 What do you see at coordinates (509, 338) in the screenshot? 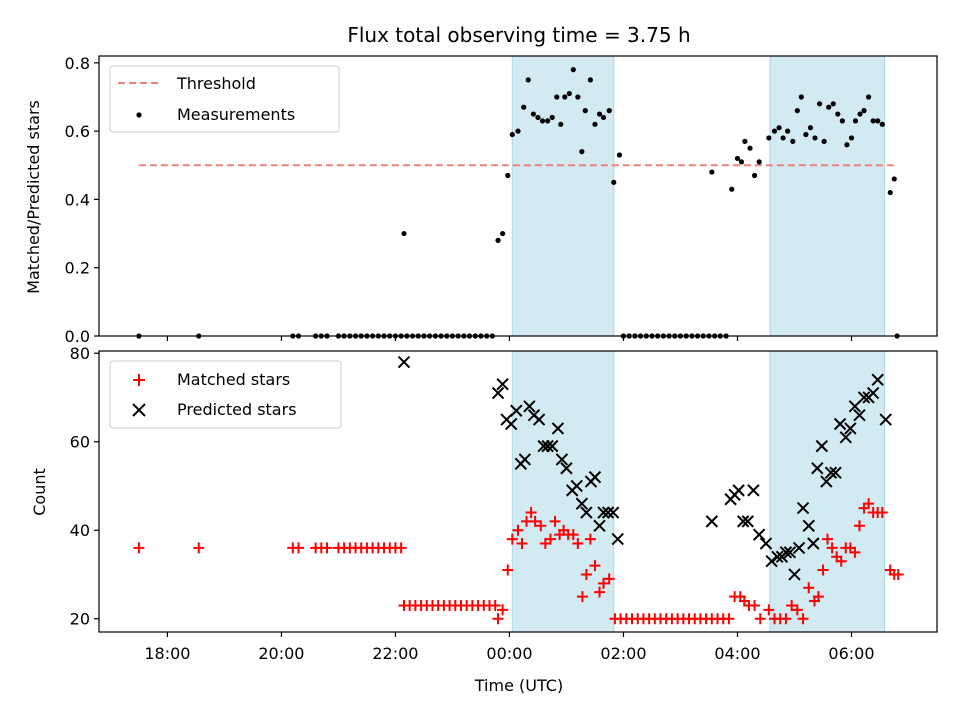
I see `top-x-ticks` at bounding box center [509, 338].